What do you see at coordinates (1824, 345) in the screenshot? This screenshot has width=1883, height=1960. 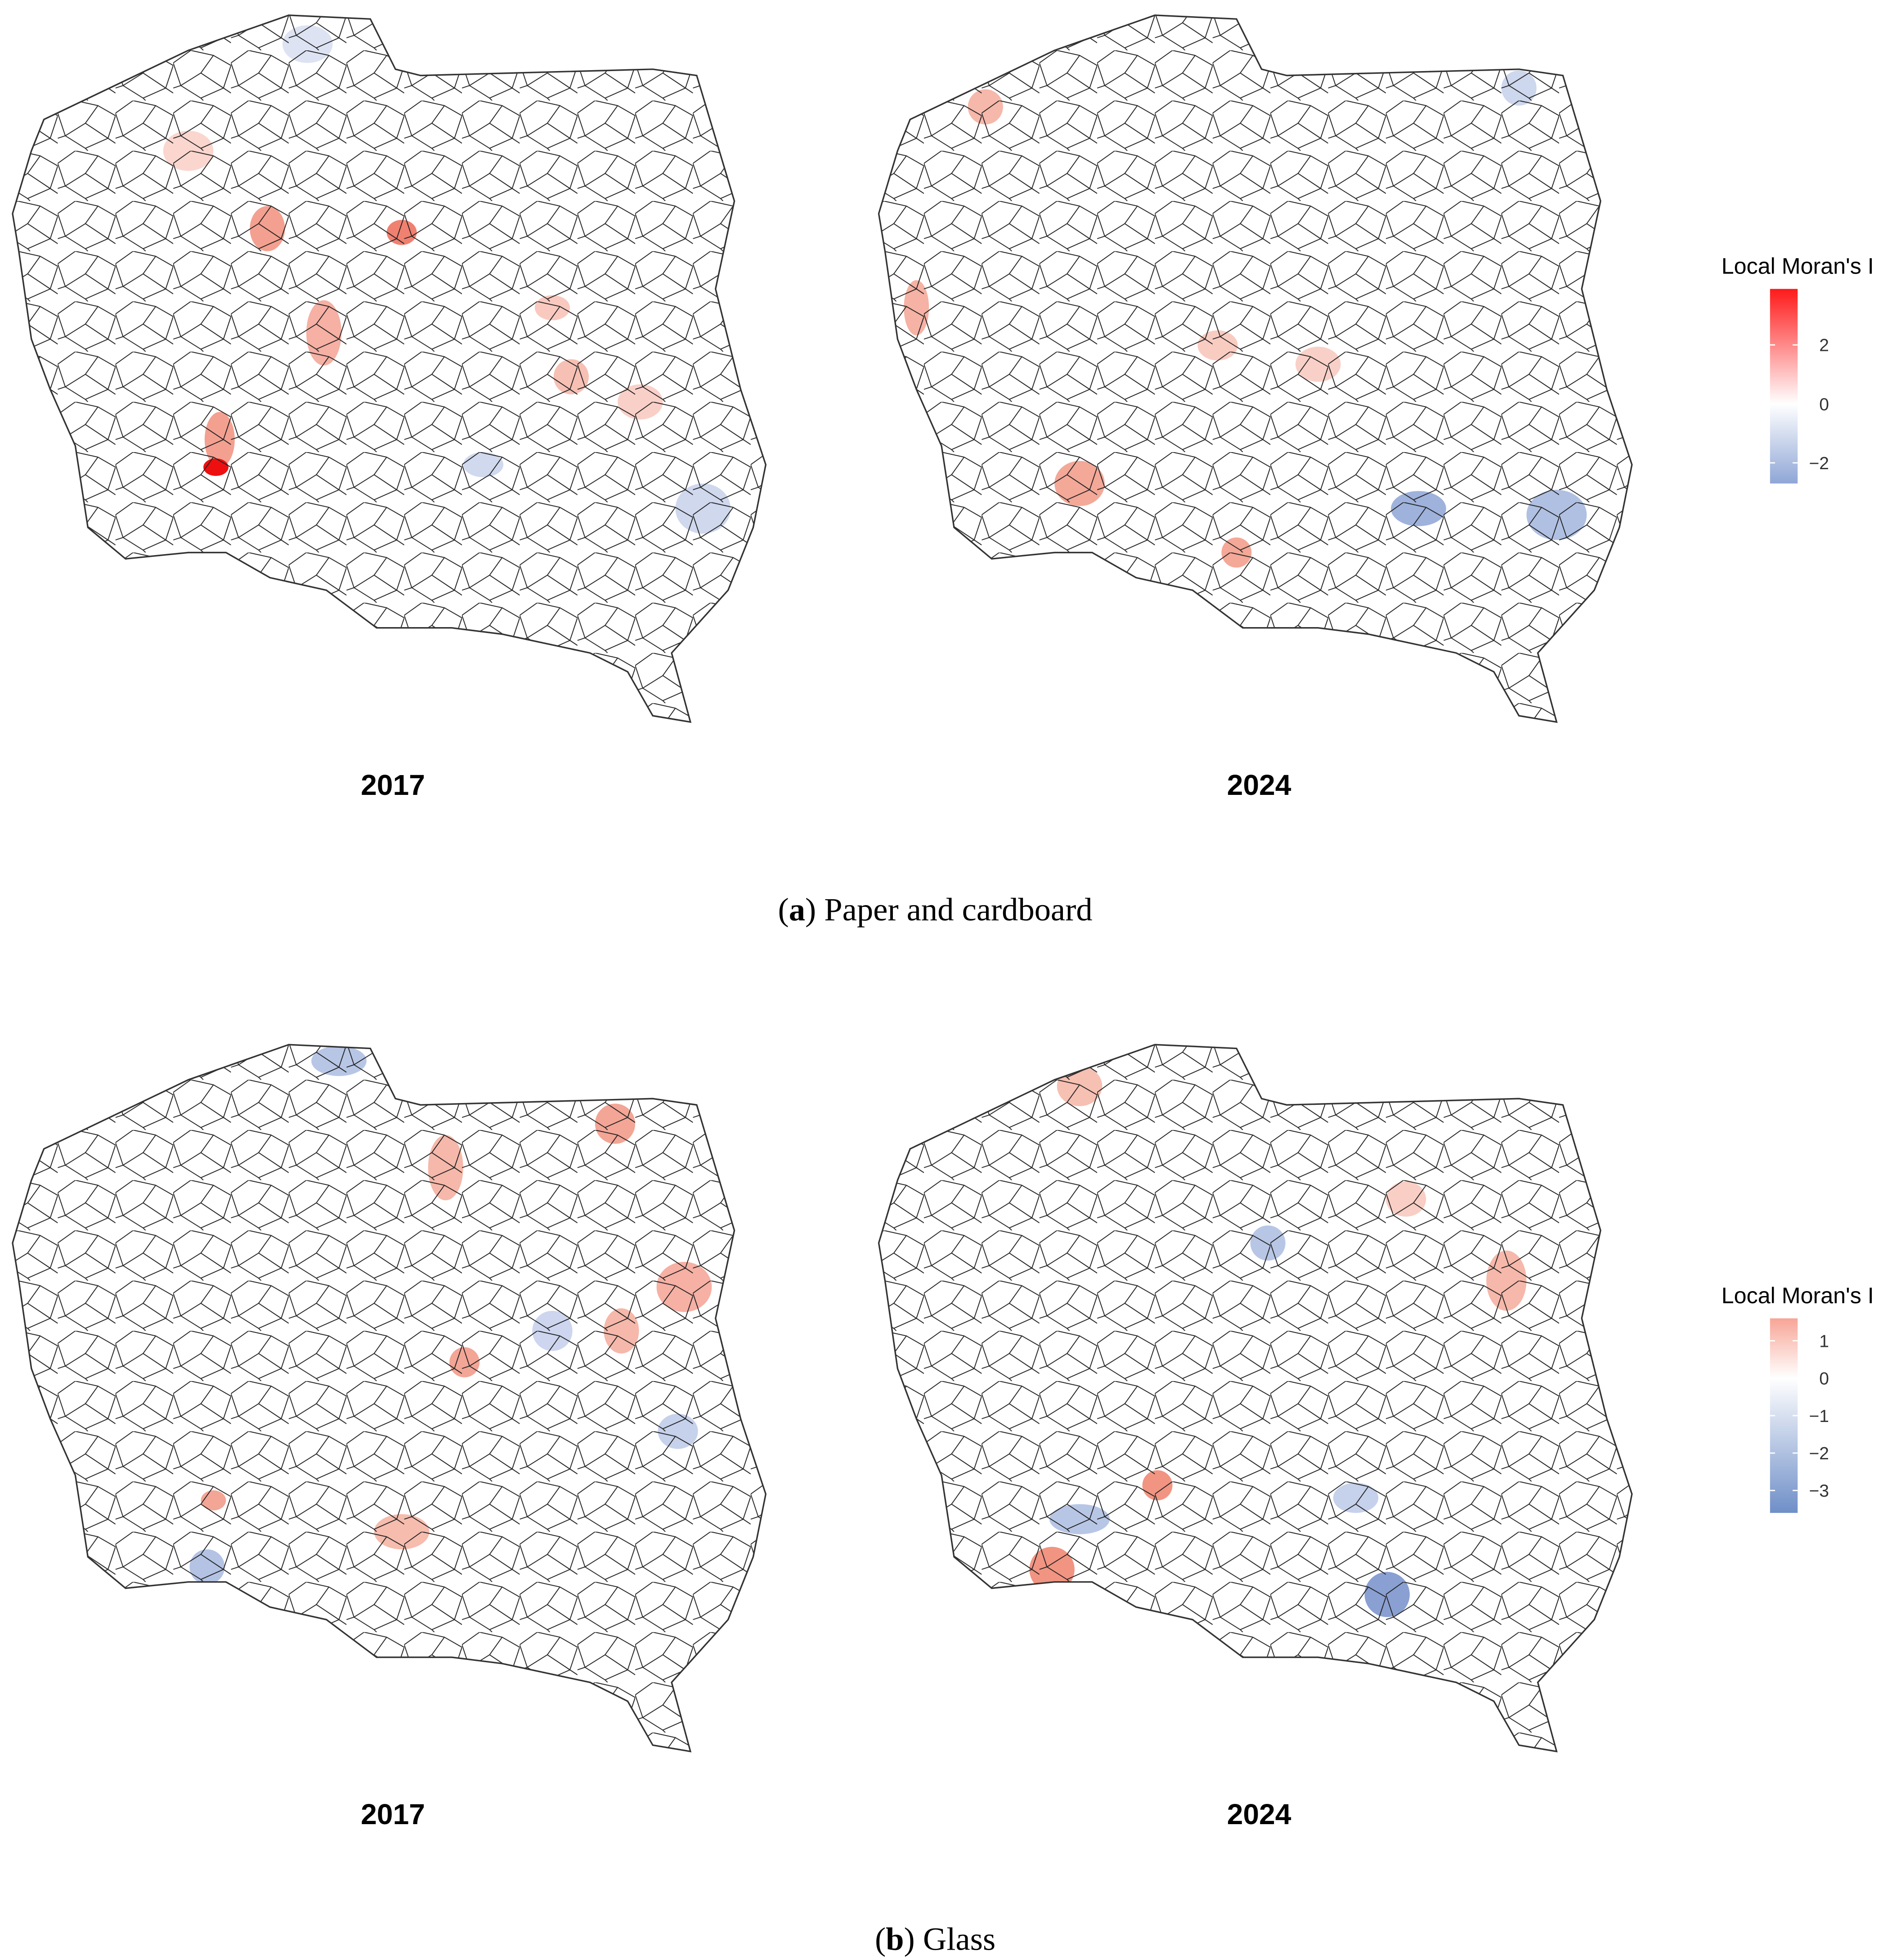 I see `legend-tick-label: 2` at bounding box center [1824, 345].